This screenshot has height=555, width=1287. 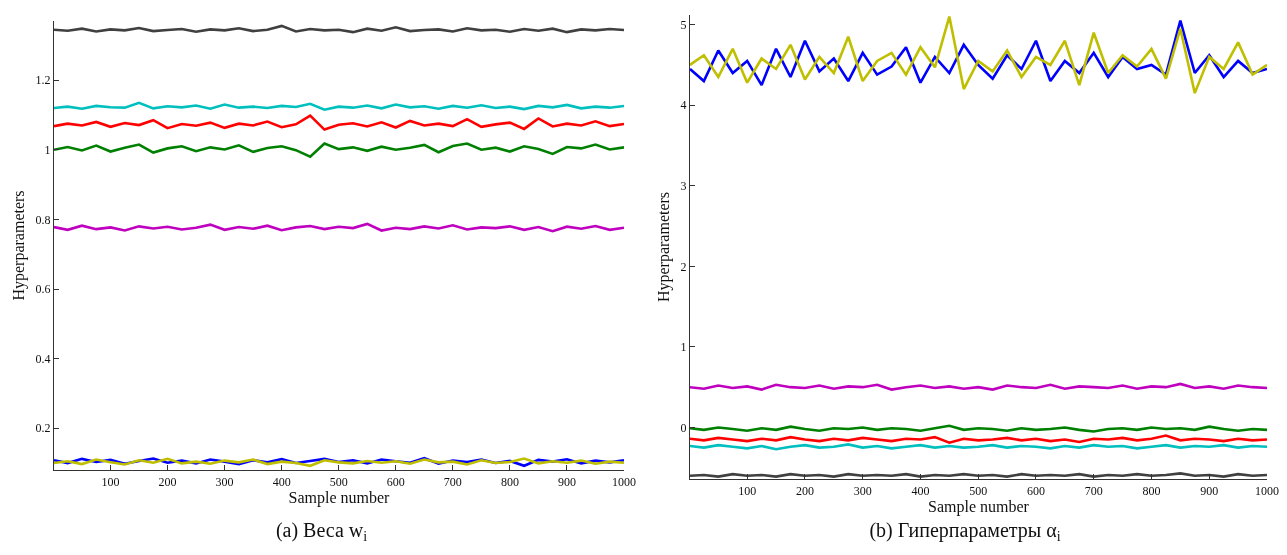 What do you see at coordinates (683, 24) in the screenshot?
I see `y-tick-label: 5` at bounding box center [683, 24].